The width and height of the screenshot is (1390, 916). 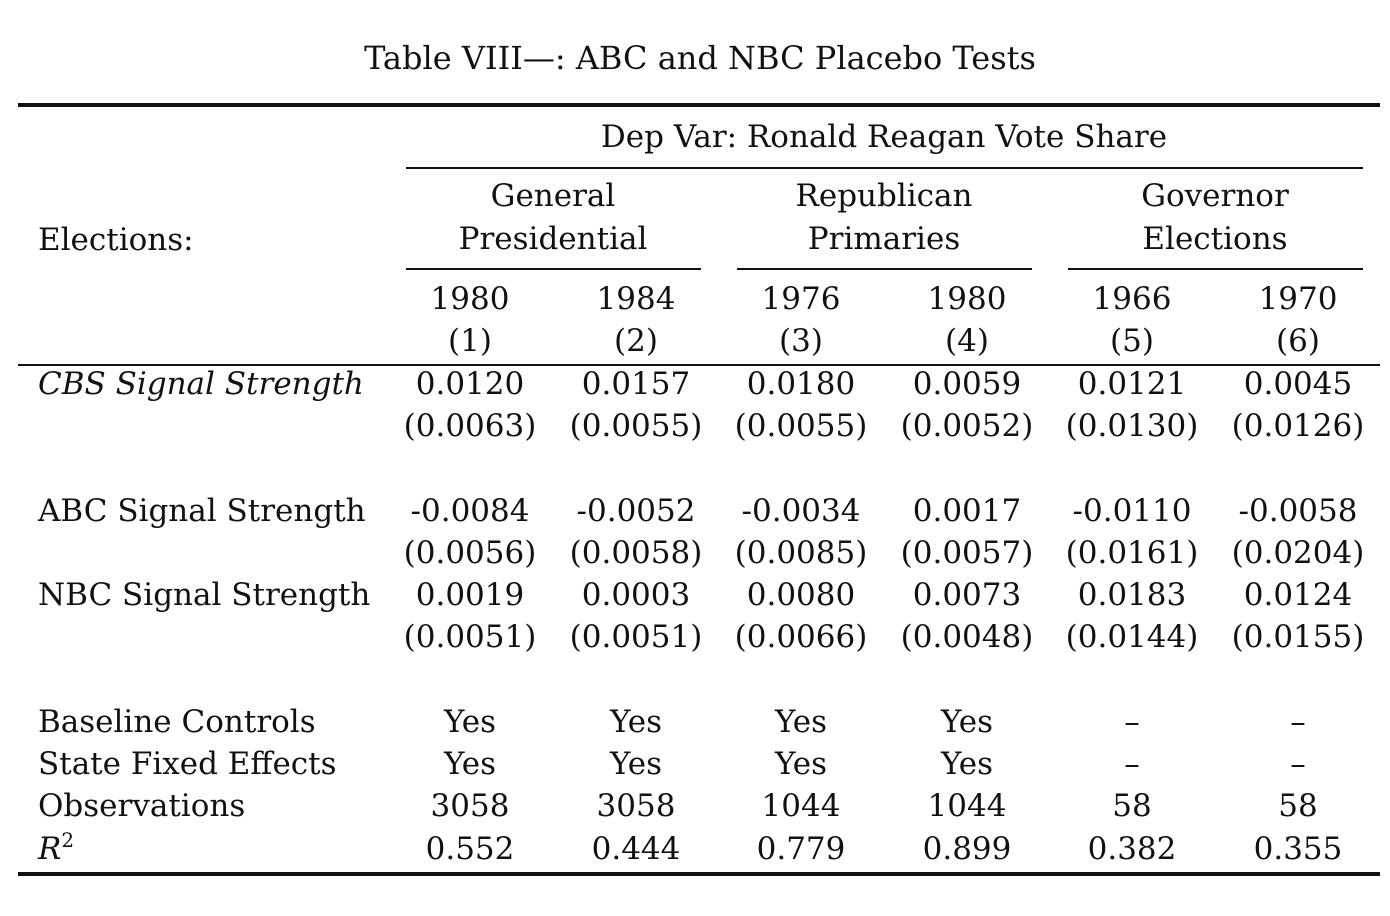 I want to click on abc-se-1: (0.0056), so click(x=470, y=553).